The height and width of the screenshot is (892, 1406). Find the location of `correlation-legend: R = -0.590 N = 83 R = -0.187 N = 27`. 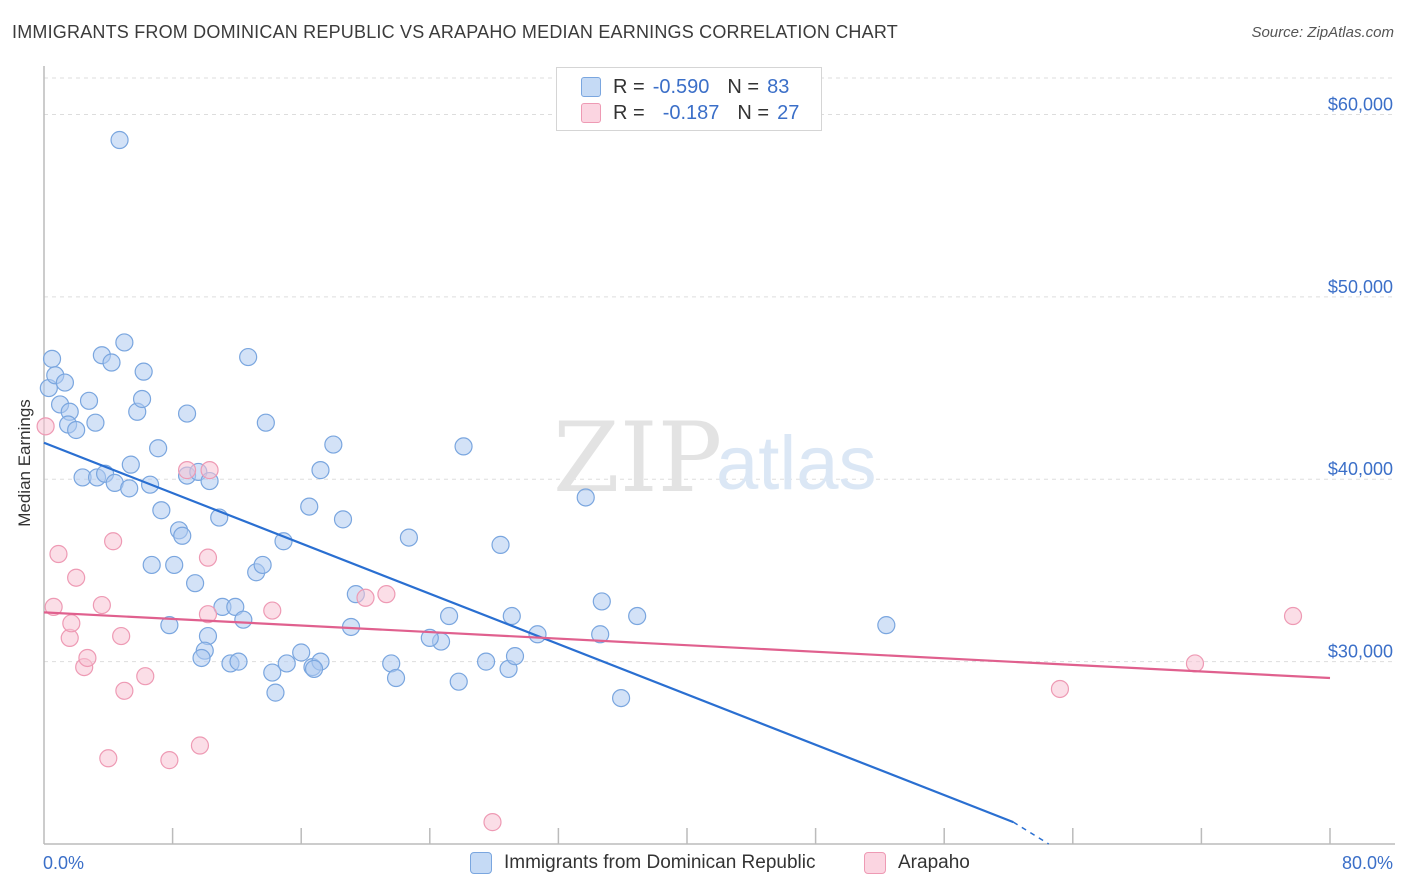

correlation-legend: R = -0.590 N = 83 R = -0.187 N = 27 is located at coordinates (689, 99).